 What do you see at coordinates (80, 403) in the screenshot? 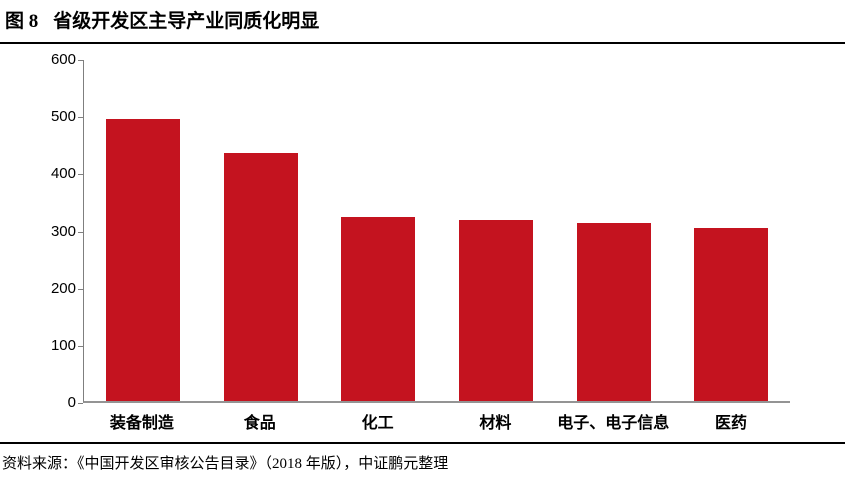
I see `y-tick-mark` at bounding box center [80, 403].